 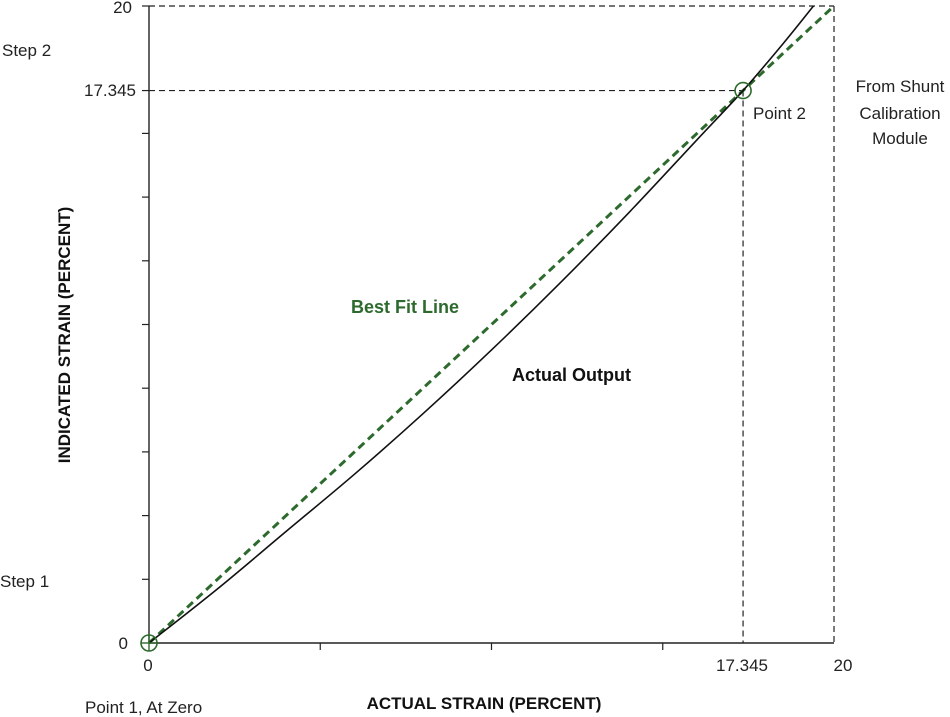 I want to click on shunt-label-line-2: Calibration, so click(x=899, y=113).